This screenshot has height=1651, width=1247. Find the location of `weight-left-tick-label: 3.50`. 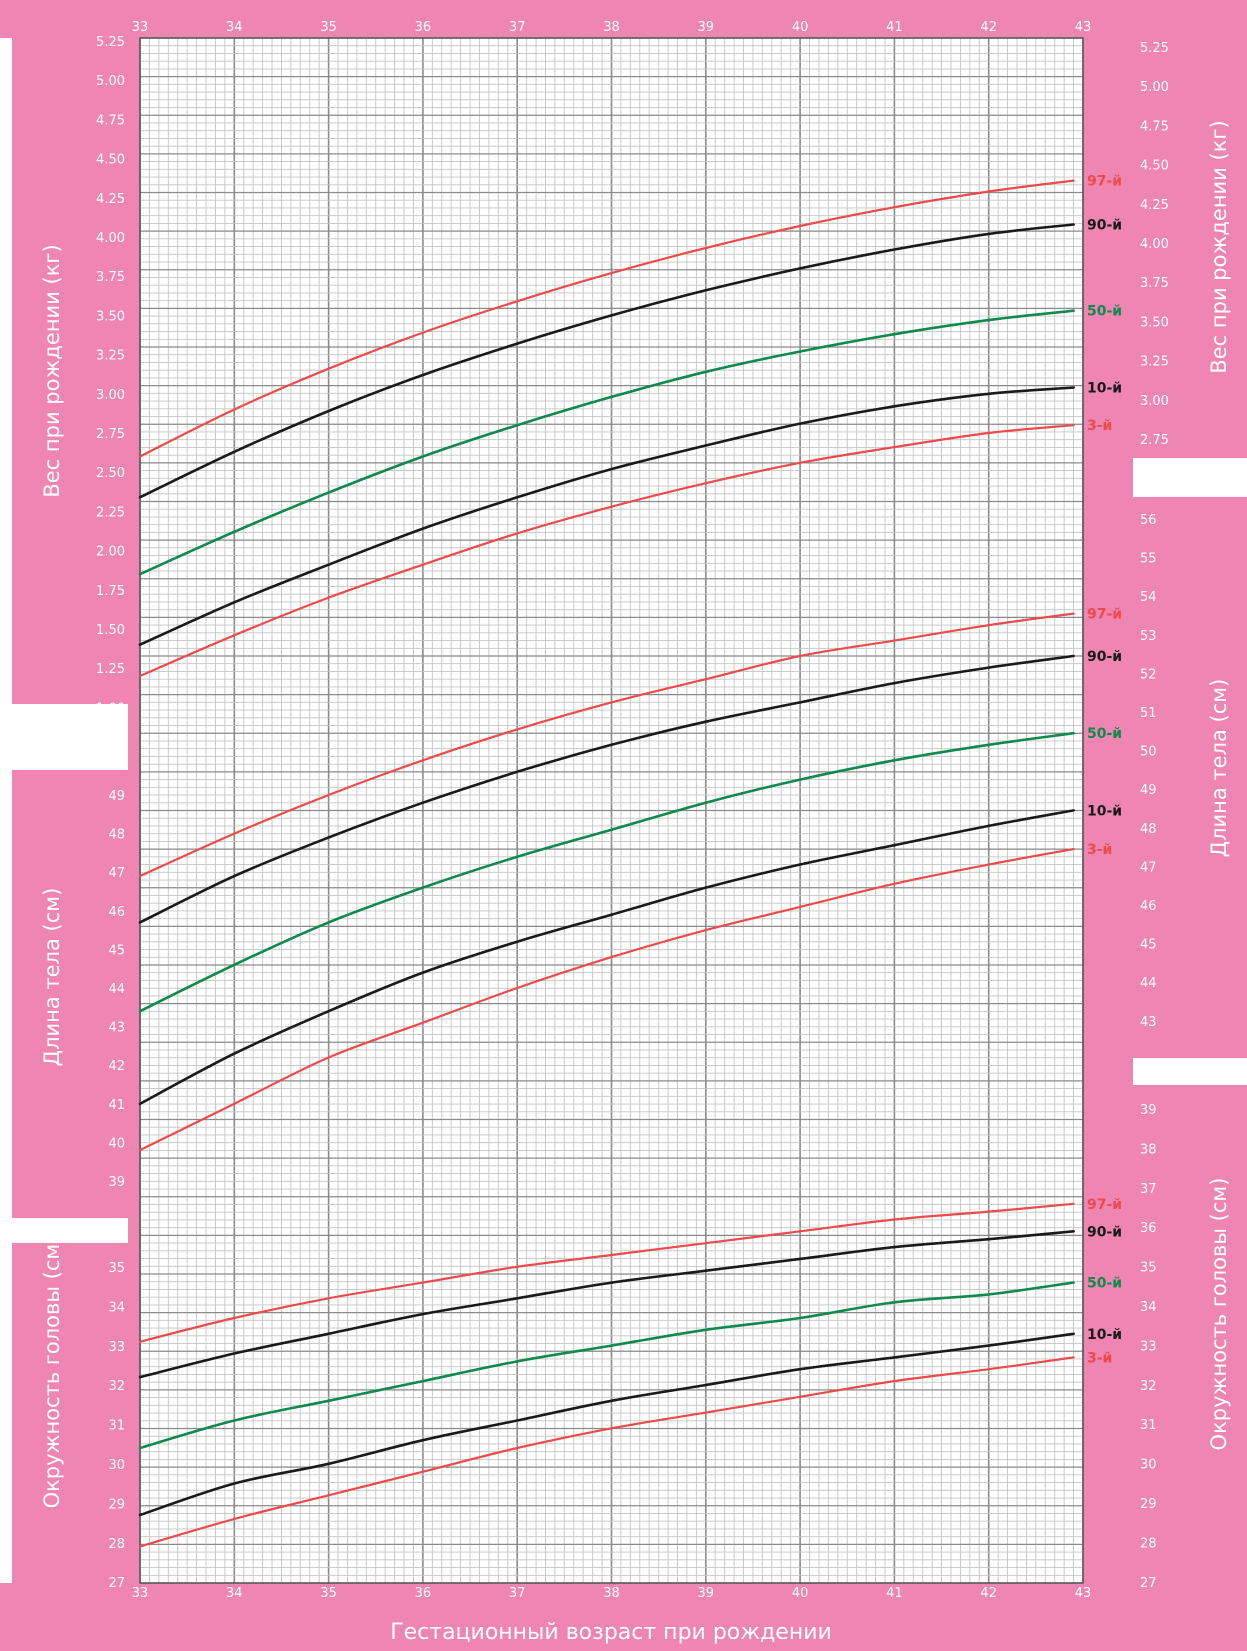

weight-left-tick-label: 3.50 is located at coordinates (110, 316).